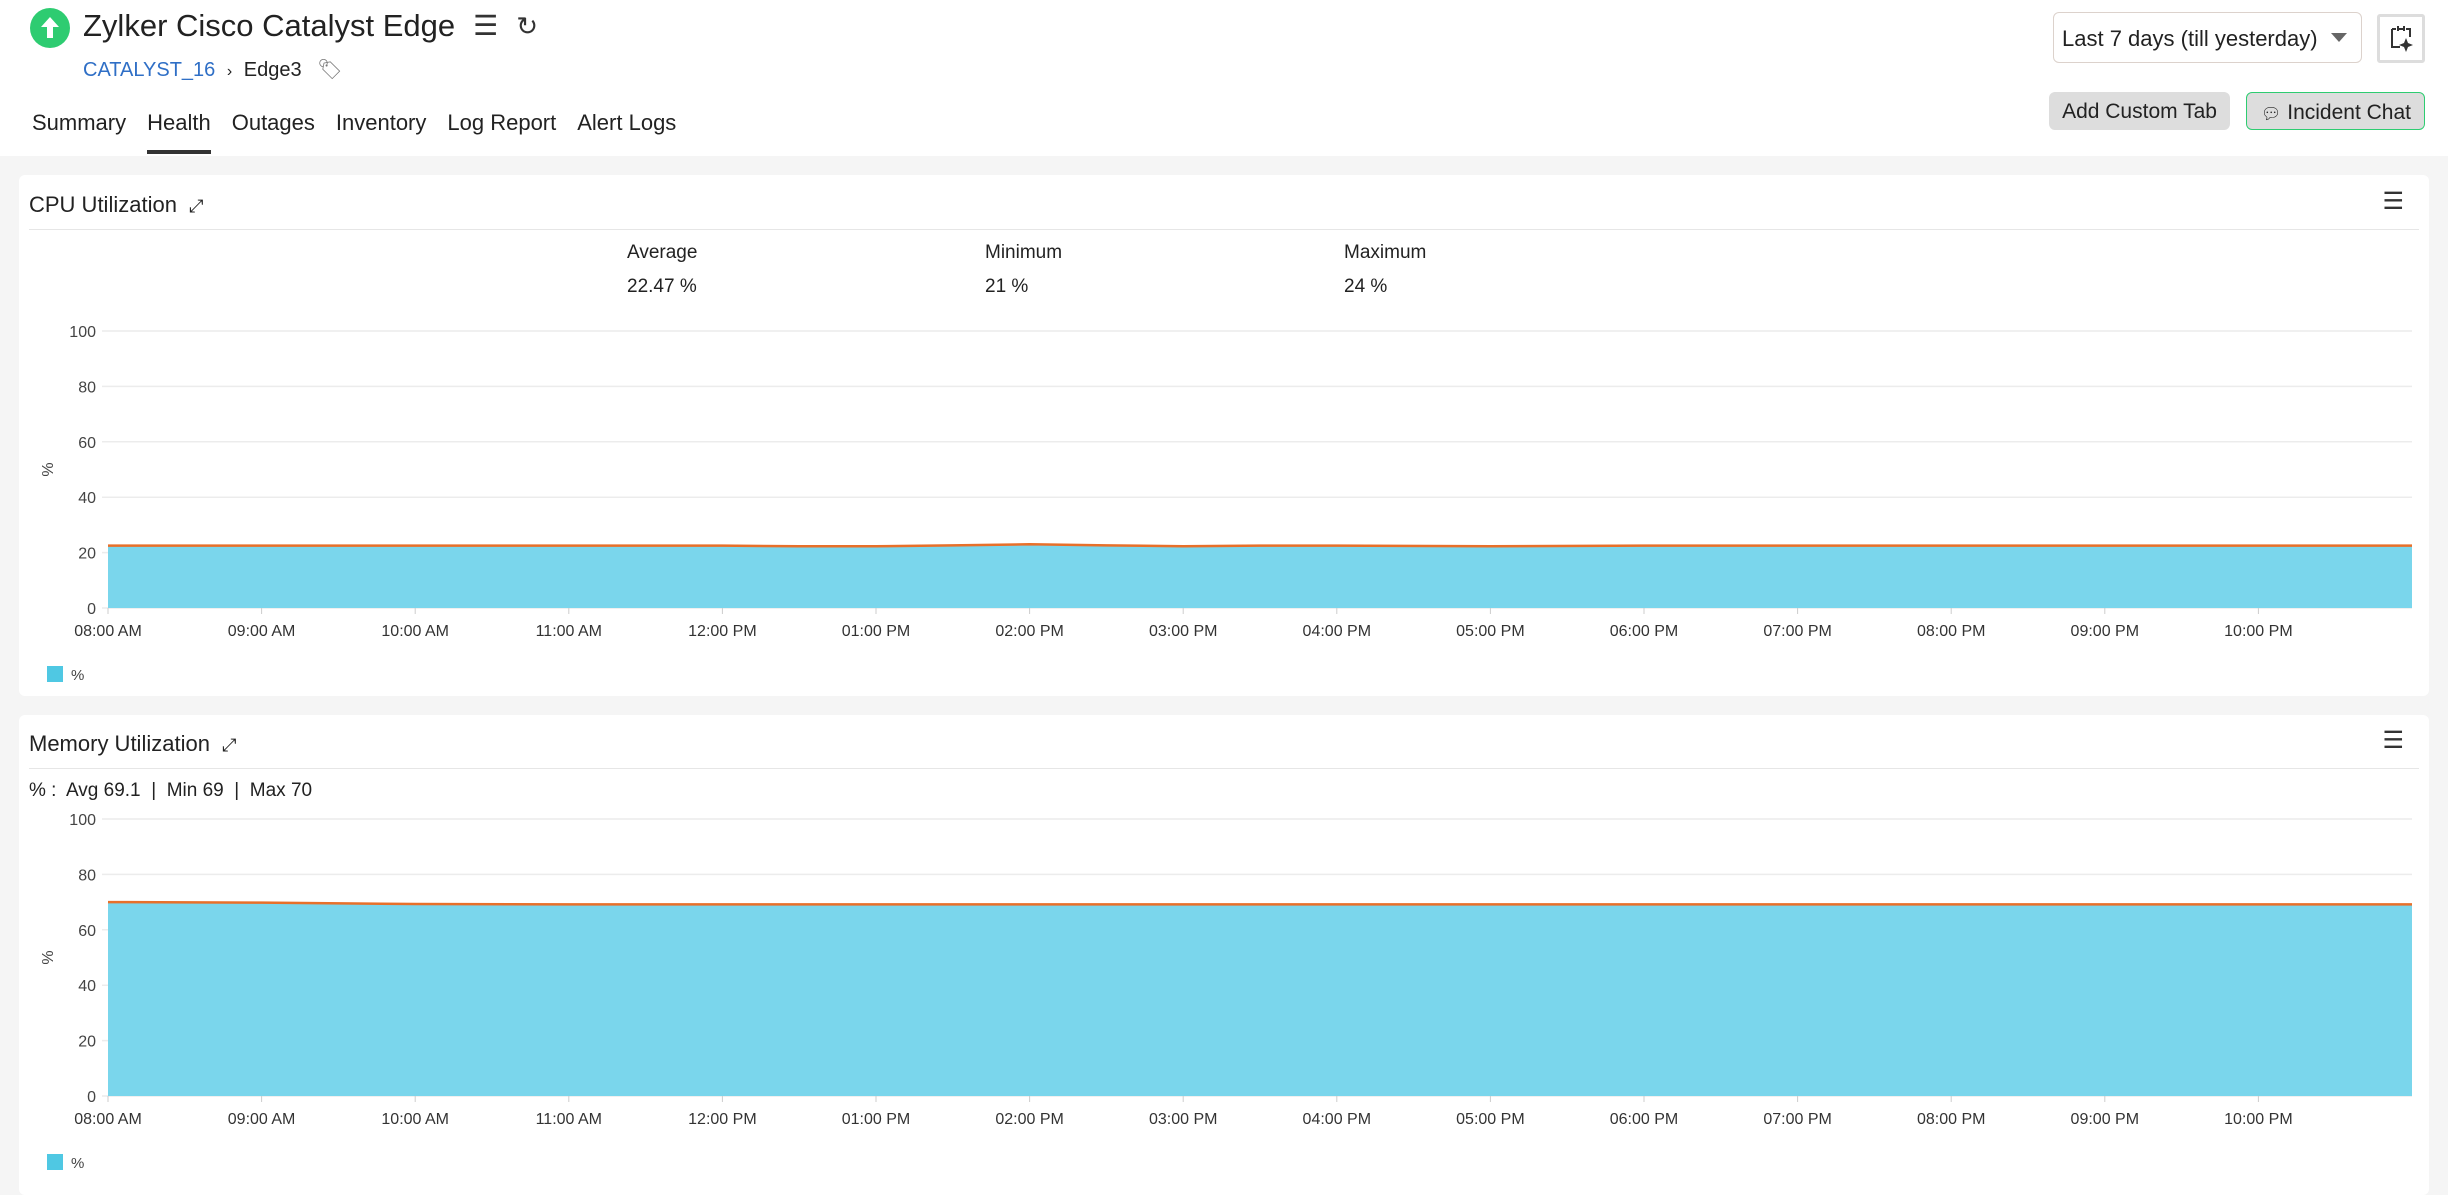 The width and height of the screenshot is (2448, 1195). What do you see at coordinates (273, 122) in the screenshot?
I see `tab-outages: Outages` at bounding box center [273, 122].